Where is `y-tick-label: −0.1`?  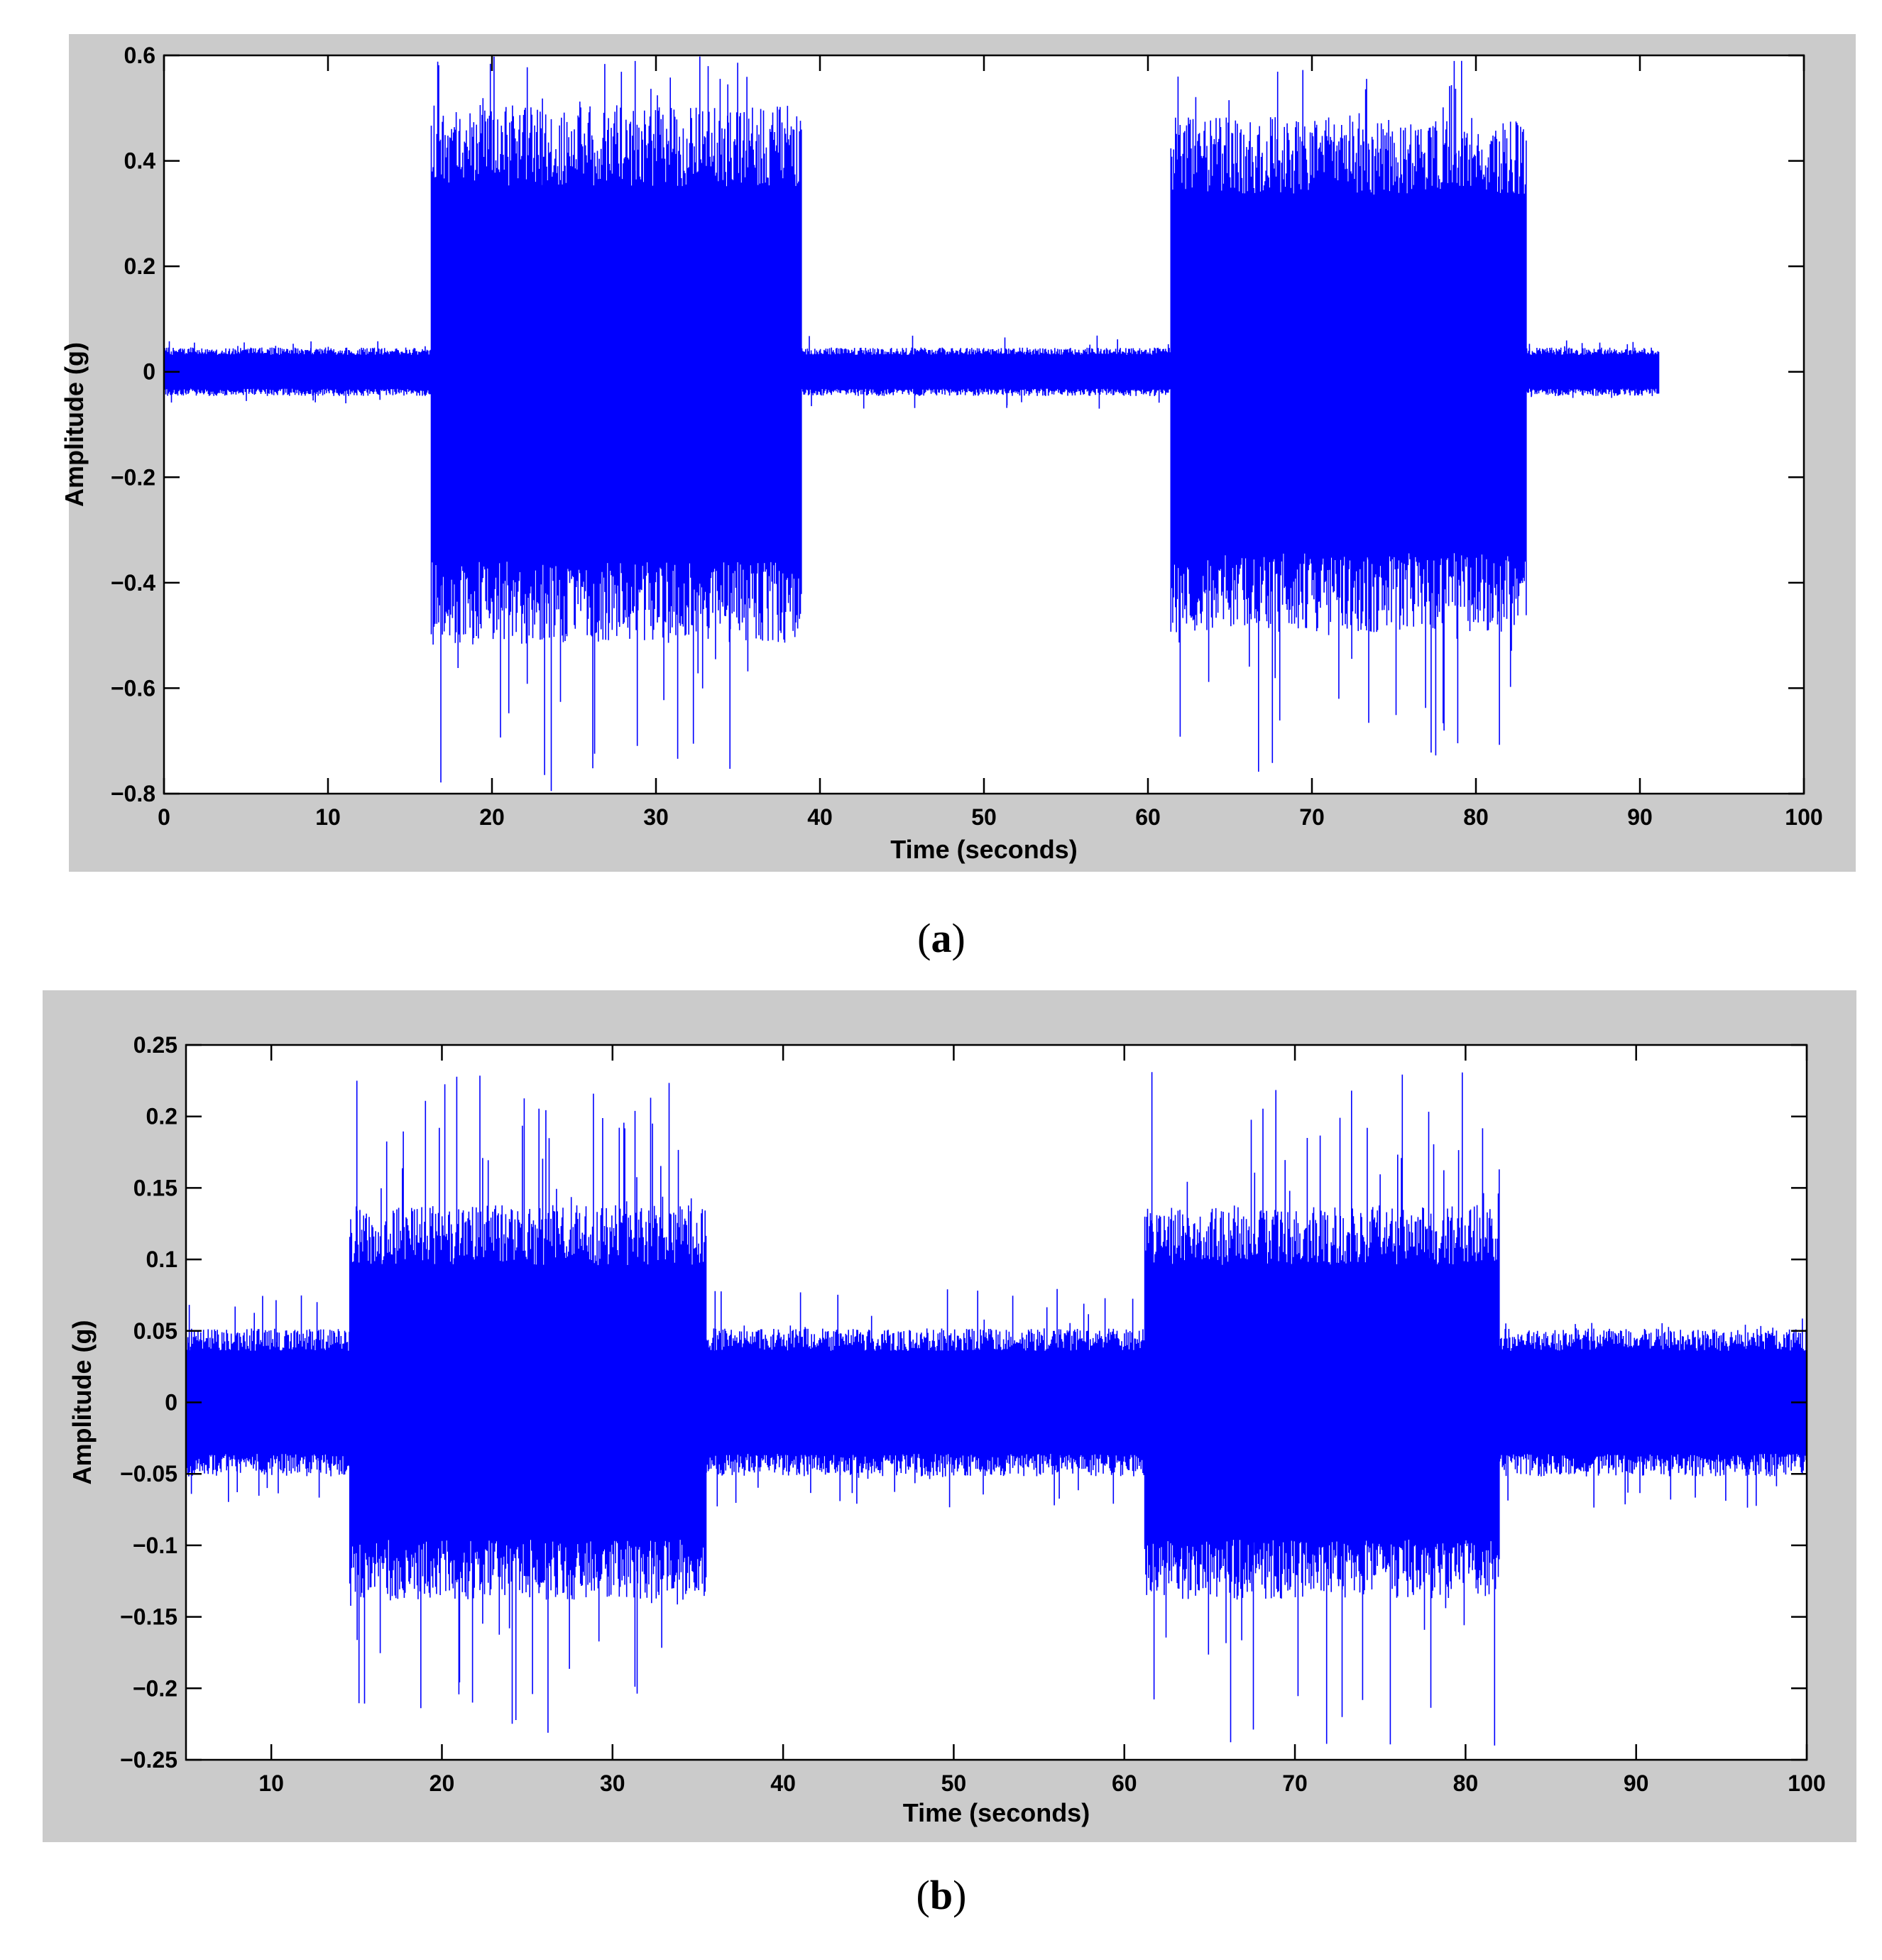
y-tick-label: −0.1 is located at coordinates (155, 1546).